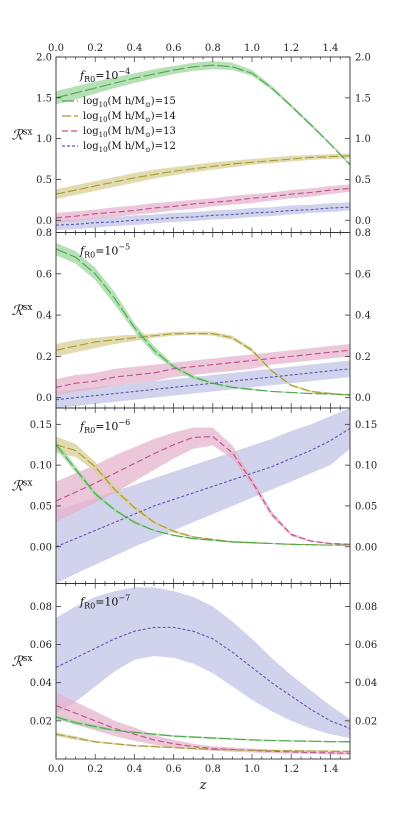 This screenshot has width=407, height=814. Describe the element at coordinates (252, 769) in the screenshot. I see `x-tick-label-bottom: 1.0` at that location.